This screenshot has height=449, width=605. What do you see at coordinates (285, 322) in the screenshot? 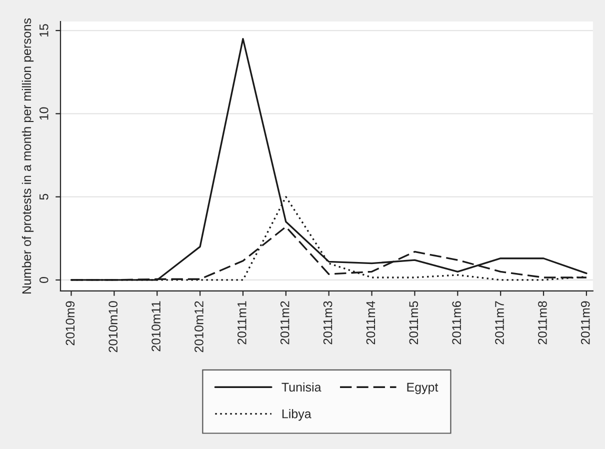
I see `x-tick-label: 2011m2` at bounding box center [285, 322].